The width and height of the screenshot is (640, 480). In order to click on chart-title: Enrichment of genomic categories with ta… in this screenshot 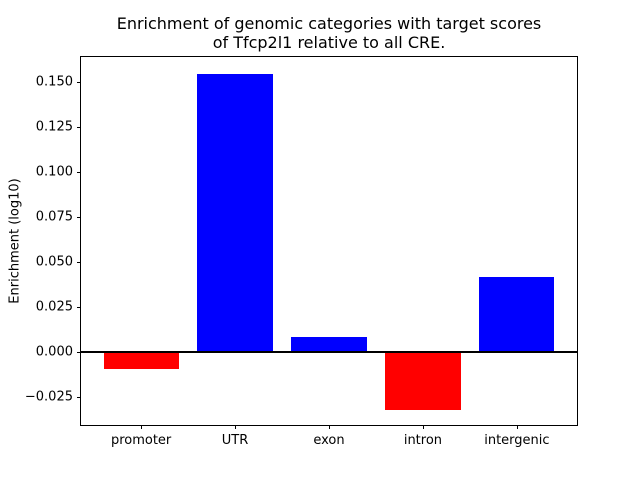, I will do `click(329, 33)`.